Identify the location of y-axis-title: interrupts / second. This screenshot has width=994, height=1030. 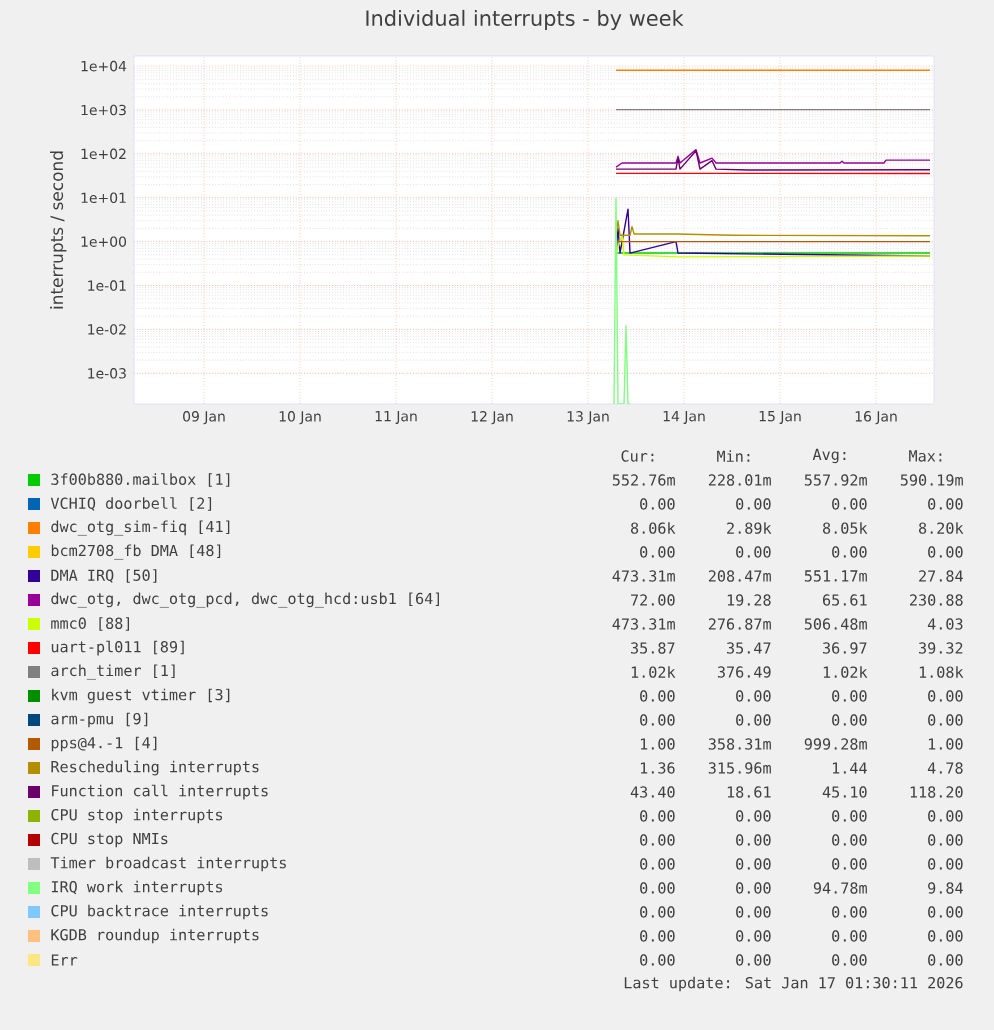
(58, 230).